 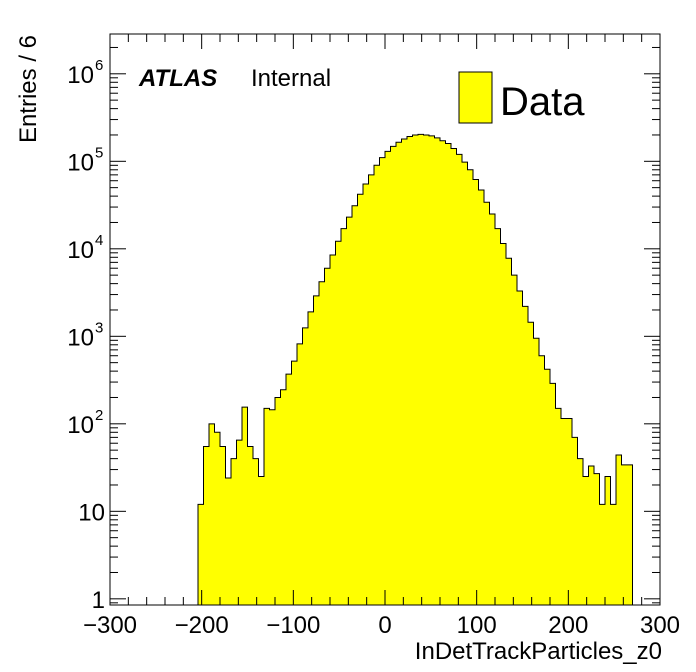 What do you see at coordinates (384, 625) in the screenshot?
I see `x-tick-label: 0` at bounding box center [384, 625].